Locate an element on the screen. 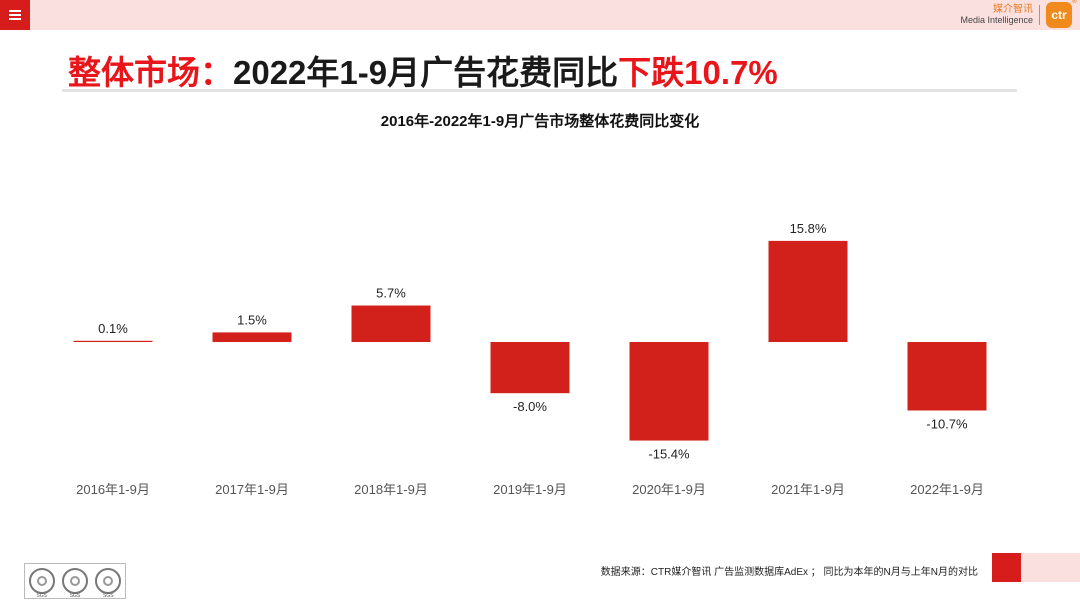  ctr-logo-icon: ctr ® is located at coordinates (1061, 14).